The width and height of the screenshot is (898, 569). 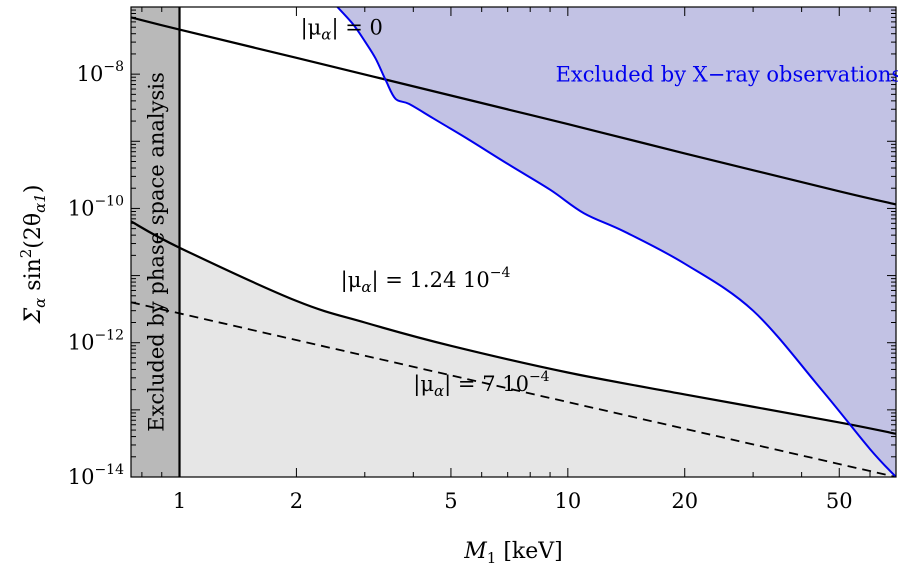 I want to click on annotation-mu124-label: |μα| = 1.24 10−4, so click(x=426, y=280).